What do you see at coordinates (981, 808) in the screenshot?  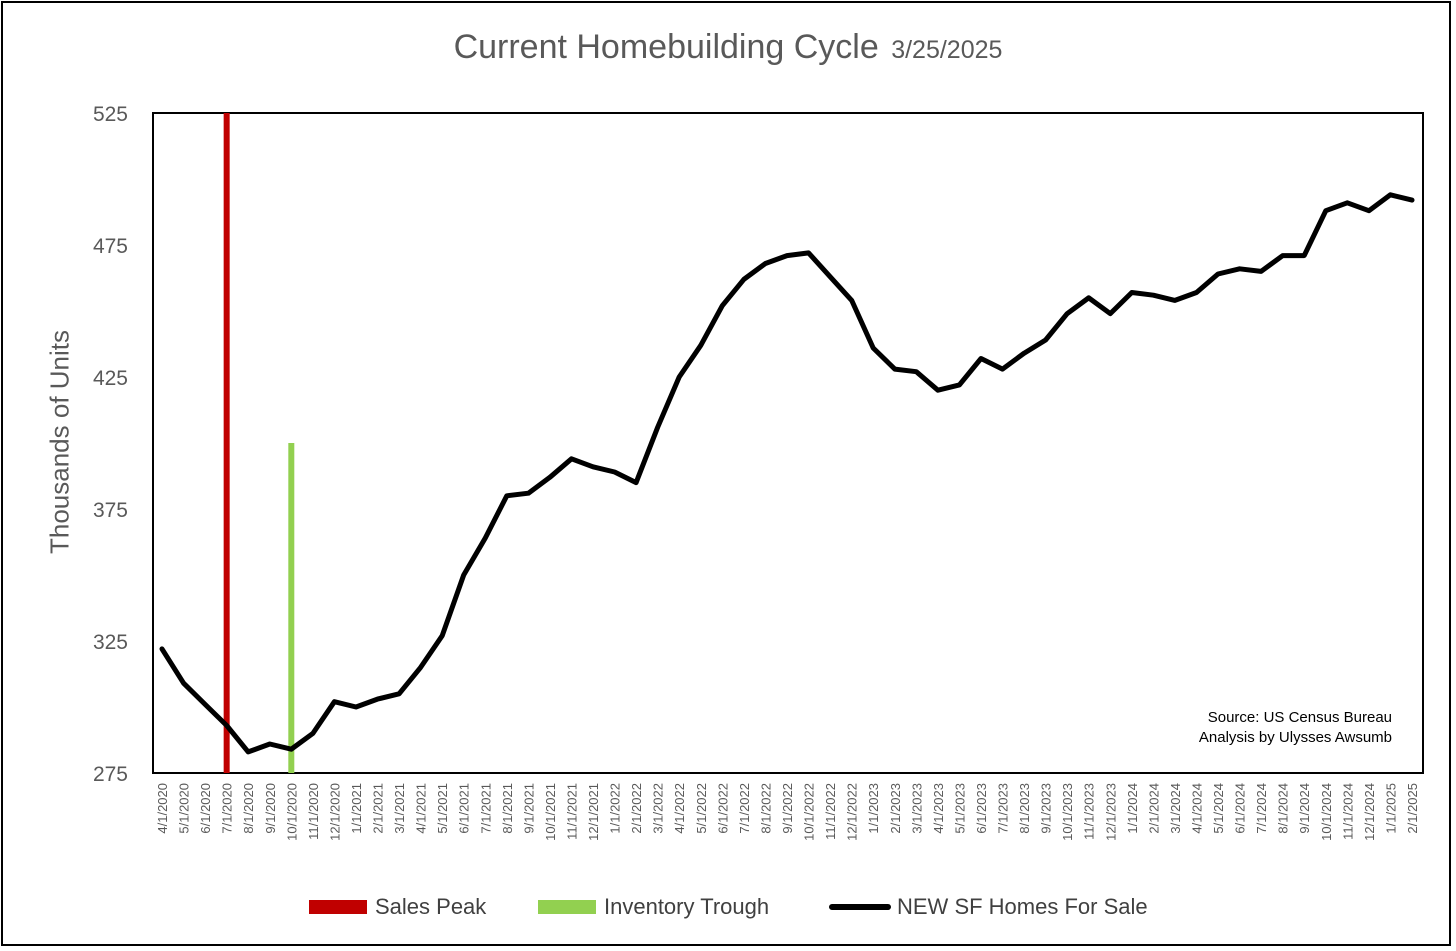 I see `x-tick-label: 6/1/2023` at bounding box center [981, 808].